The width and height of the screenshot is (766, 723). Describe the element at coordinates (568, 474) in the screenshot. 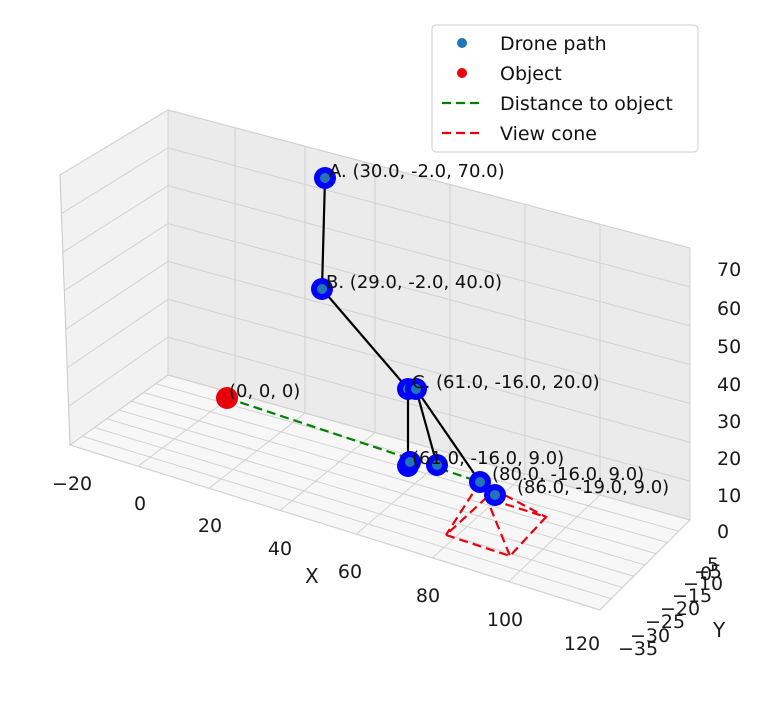

I see `point-label-H: (80.0, -16.0, 9.0)` at that location.